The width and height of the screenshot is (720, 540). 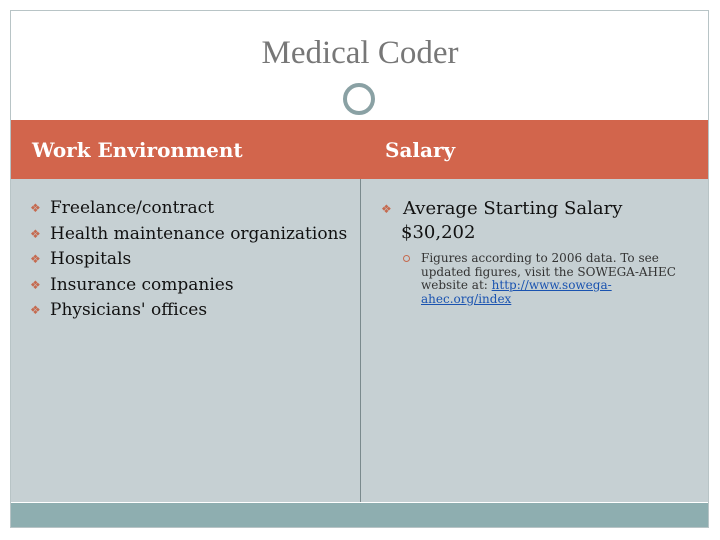 What do you see at coordinates (81, 259) in the screenshot?
I see `list-item: ❖ Hospitals` at bounding box center [81, 259].